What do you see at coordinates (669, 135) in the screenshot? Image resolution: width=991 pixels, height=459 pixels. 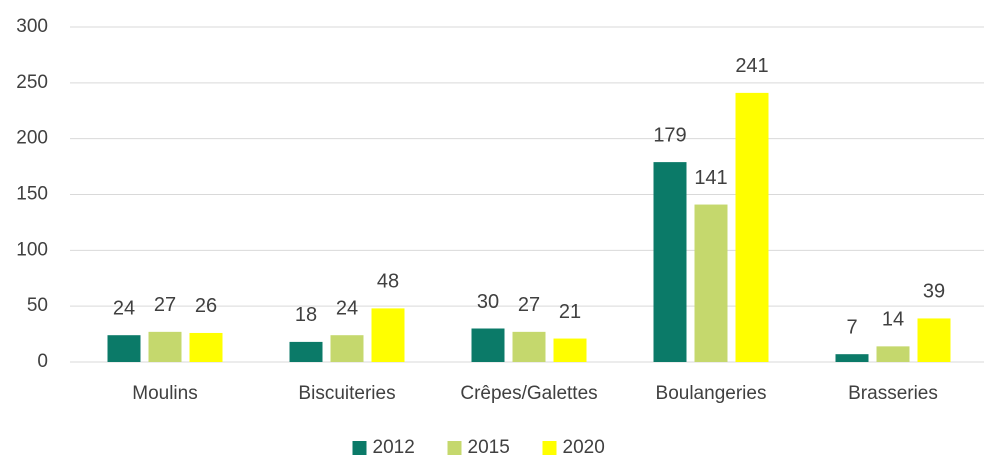 I see `value-label: 179` at bounding box center [669, 135].